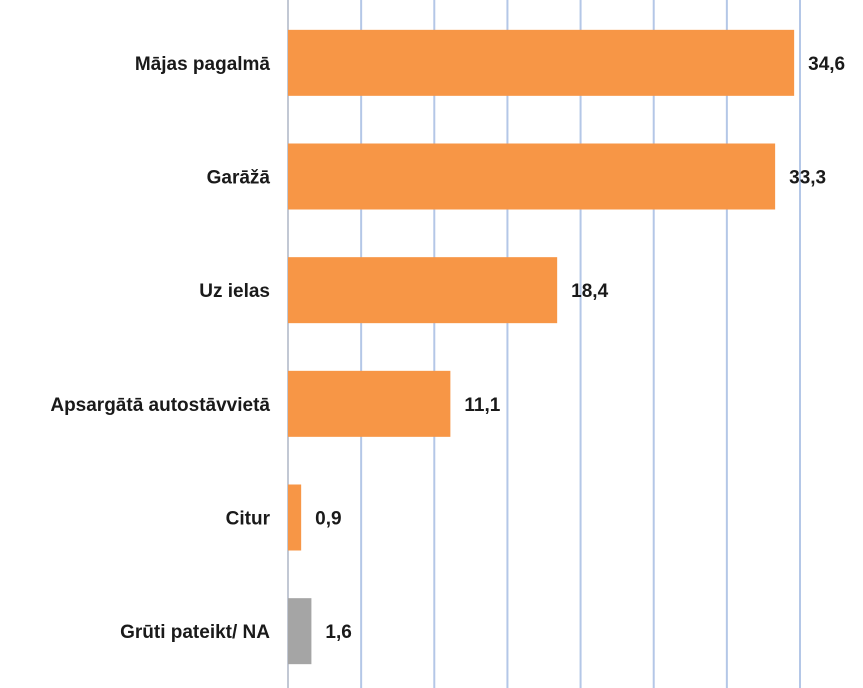  I want to click on value-label: 0,9, so click(328, 519).